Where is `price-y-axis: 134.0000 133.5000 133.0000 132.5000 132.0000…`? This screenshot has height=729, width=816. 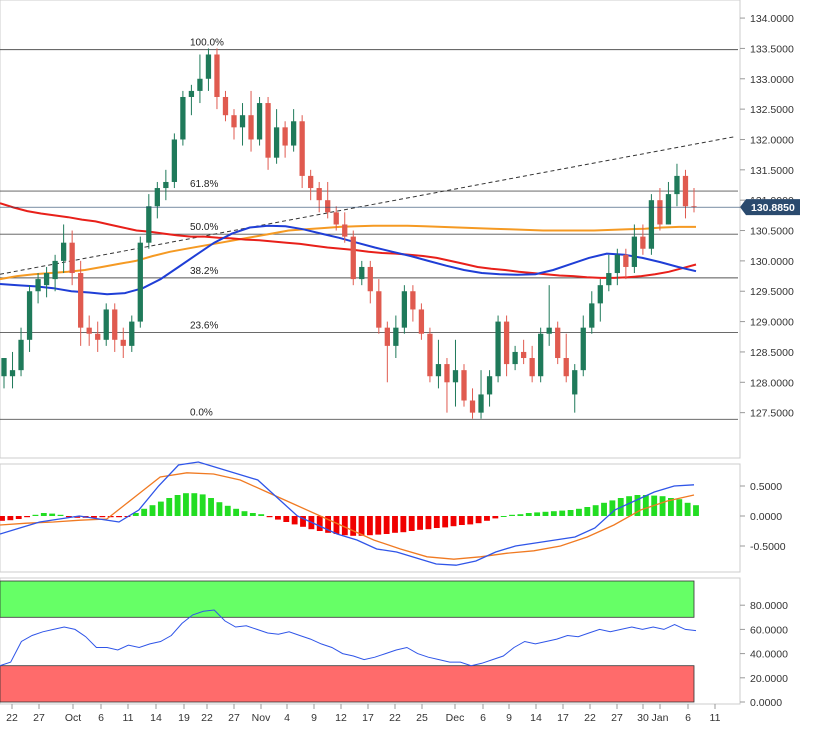 price-y-axis: 134.0000 133.5000 133.0000 132.5000 132.0000… is located at coordinates (767, 216).